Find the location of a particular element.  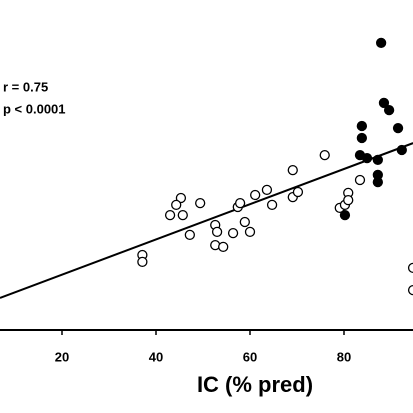

x-axis-label: IC (% pred) is located at coordinates (255, 384).